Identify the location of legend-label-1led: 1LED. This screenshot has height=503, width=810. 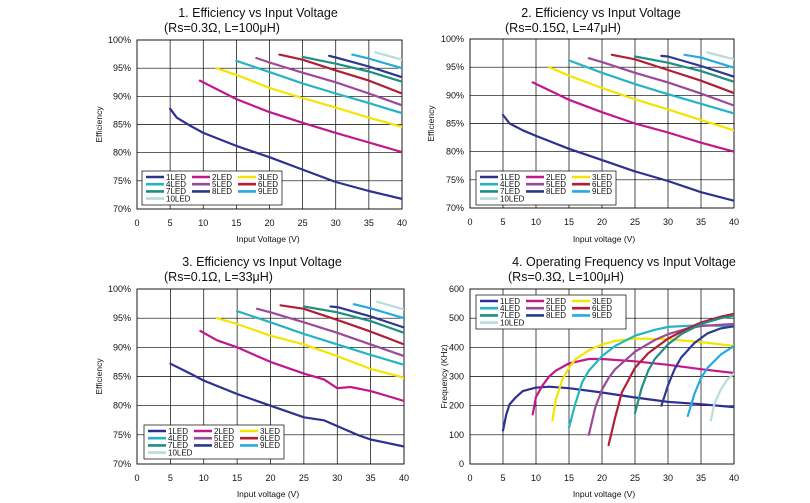
(510, 177).